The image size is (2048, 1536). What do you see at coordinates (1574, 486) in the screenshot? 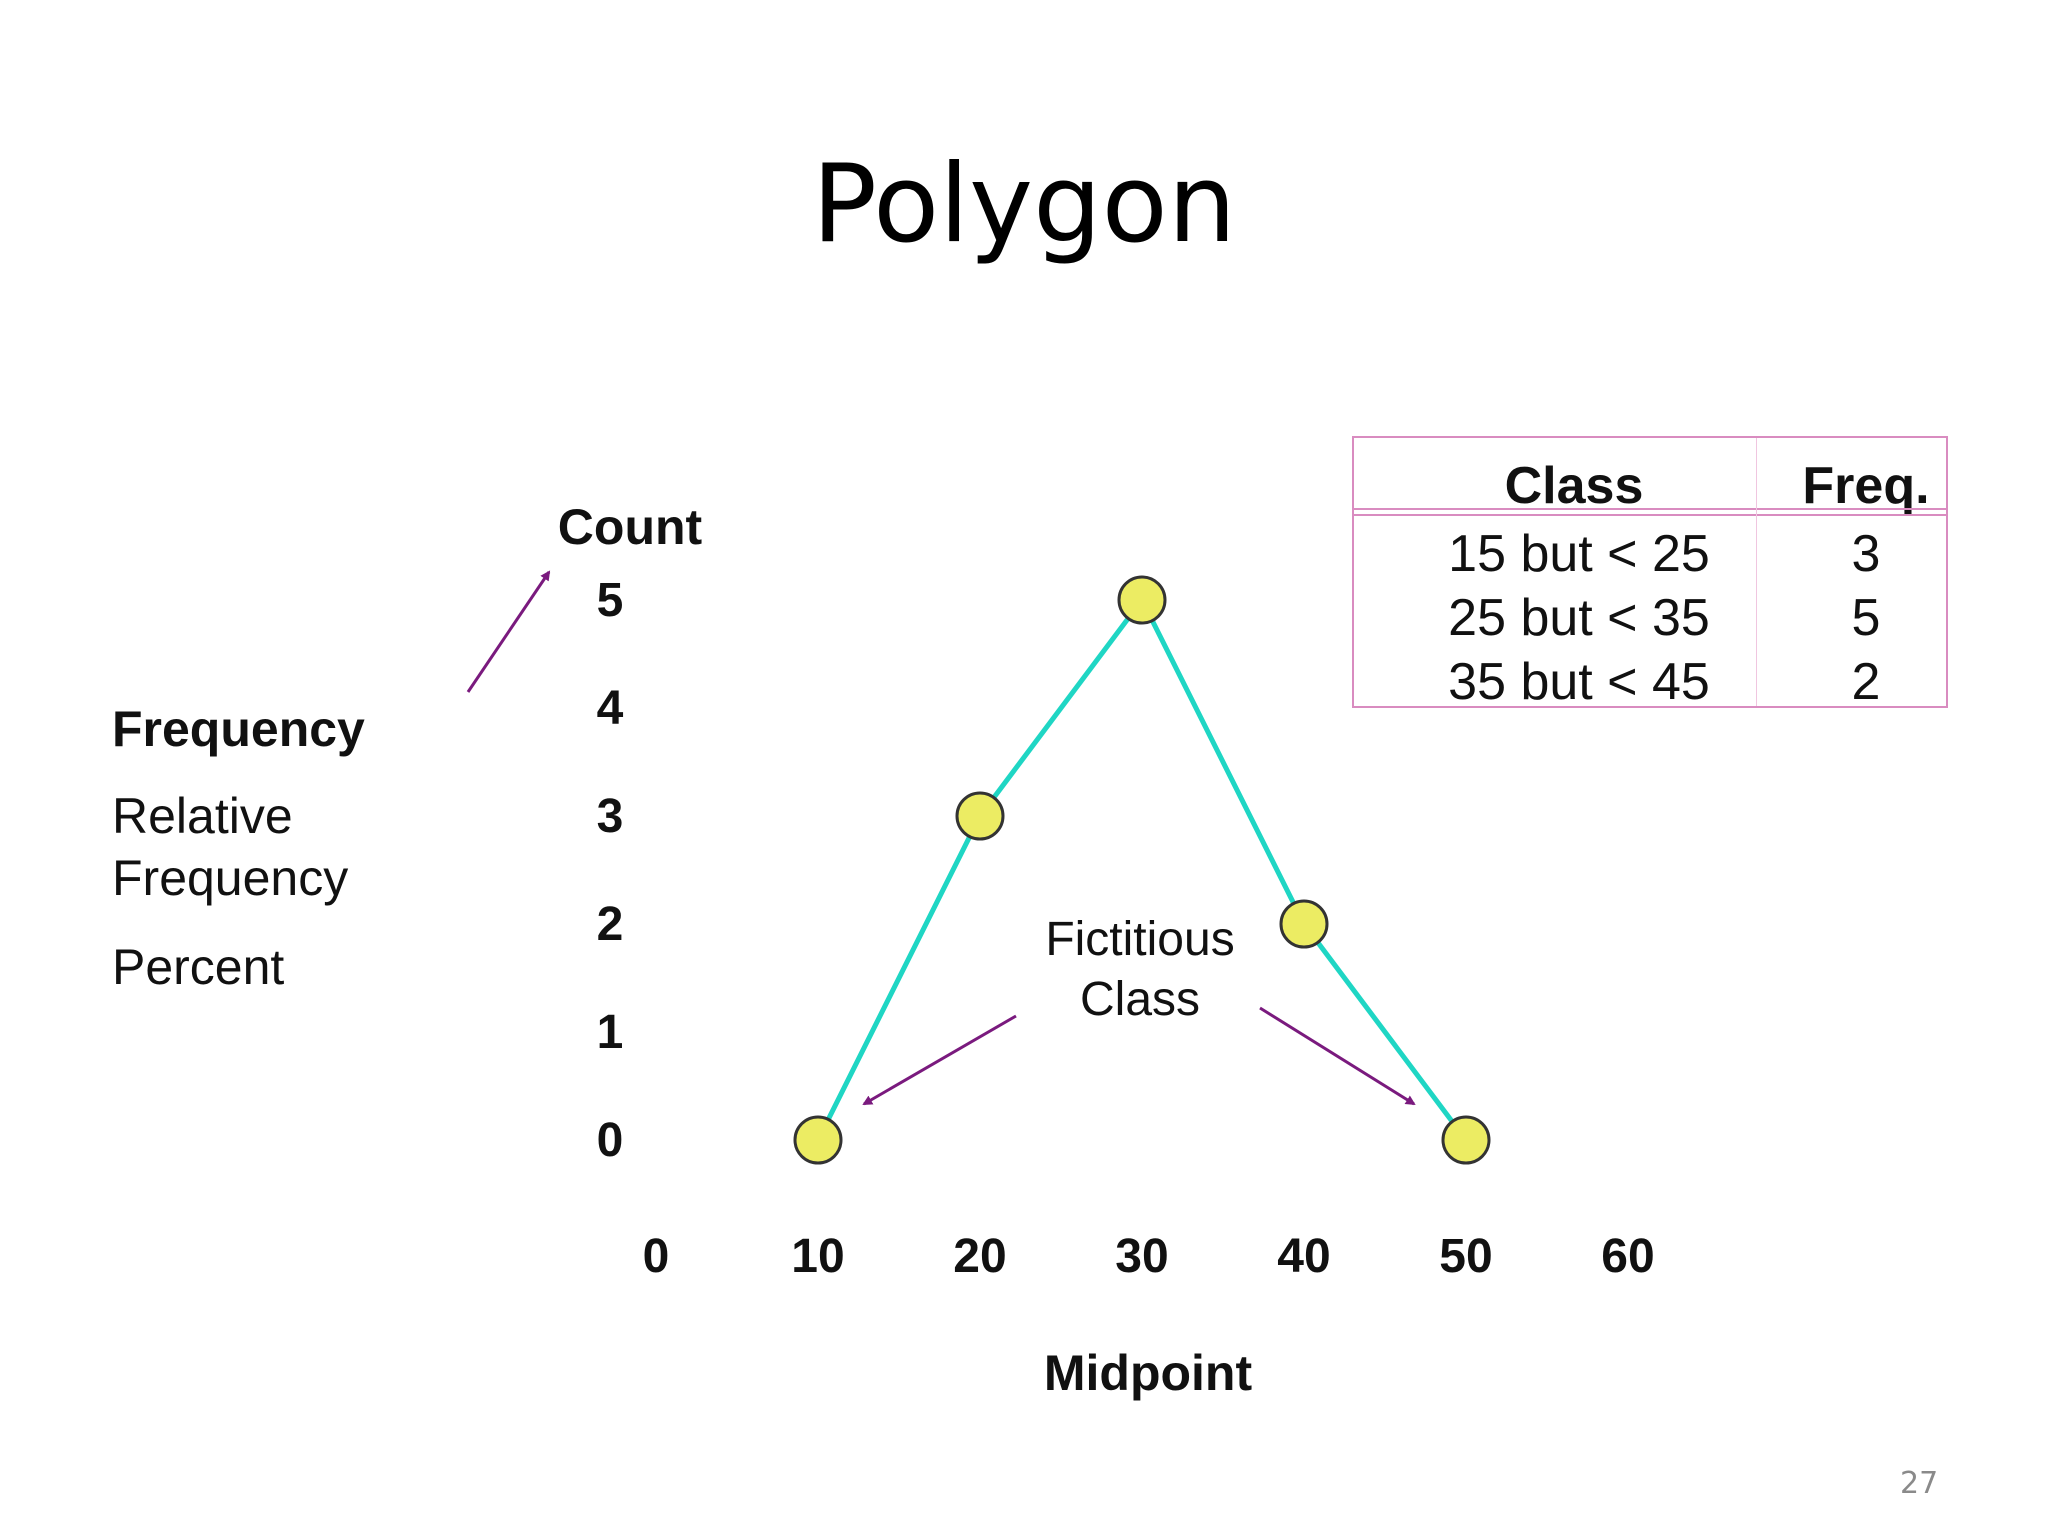
I see `table-header-class: Class` at bounding box center [1574, 486].